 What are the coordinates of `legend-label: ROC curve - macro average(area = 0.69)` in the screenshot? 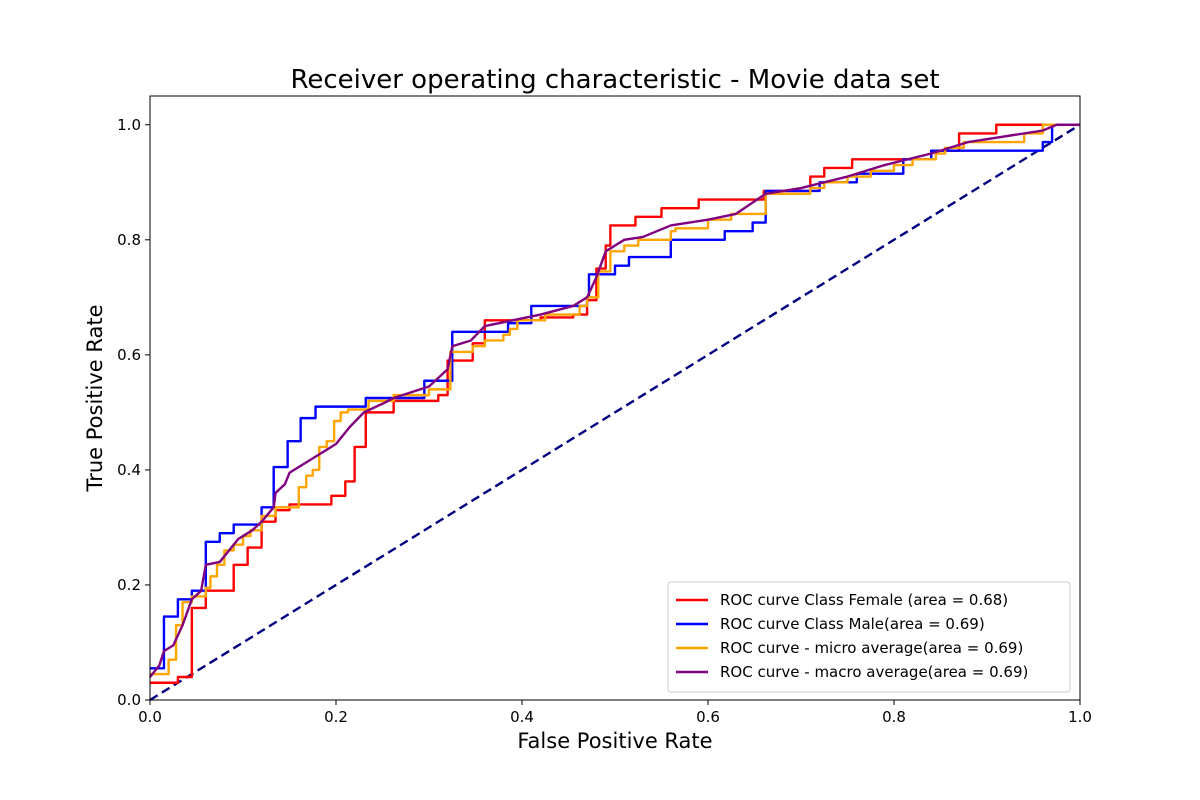 It's located at (874, 672).